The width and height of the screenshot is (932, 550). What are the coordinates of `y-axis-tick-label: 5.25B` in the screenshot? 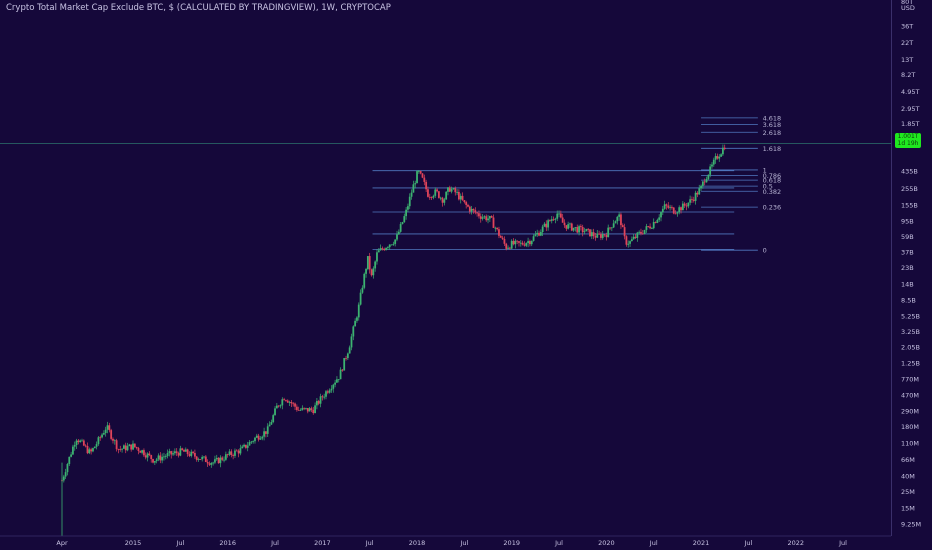 It's located at (910, 316).